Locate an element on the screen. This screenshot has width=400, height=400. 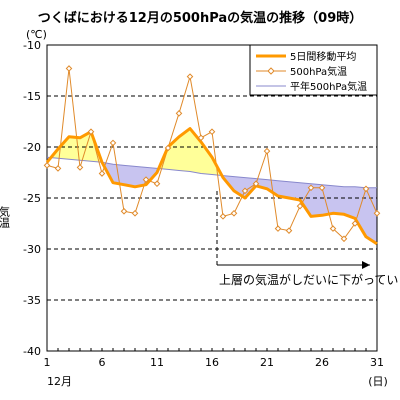
legend-label-normal: 平年500hPa気温 is located at coordinates (328, 86).